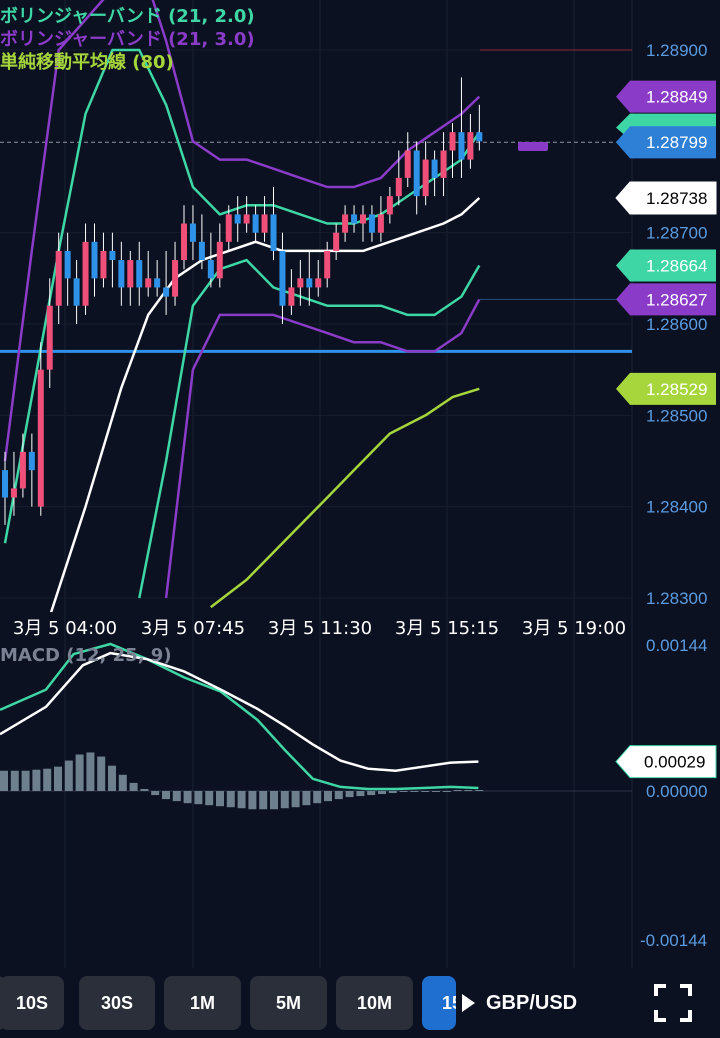  Describe the element at coordinates (676, 198) in the screenshot. I see `price-tag-label: 1.28738` at that location.